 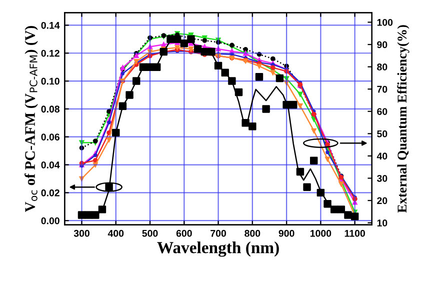 What do you see at coordinates (354, 233) in the screenshot?
I see `x-tick-label: 1100` at bounding box center [354, 233].